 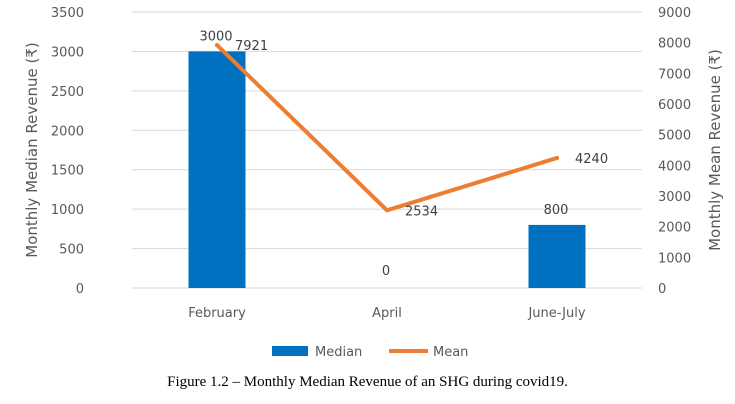 I want to click on x-tick-label: April, so click(x=387, y=313).